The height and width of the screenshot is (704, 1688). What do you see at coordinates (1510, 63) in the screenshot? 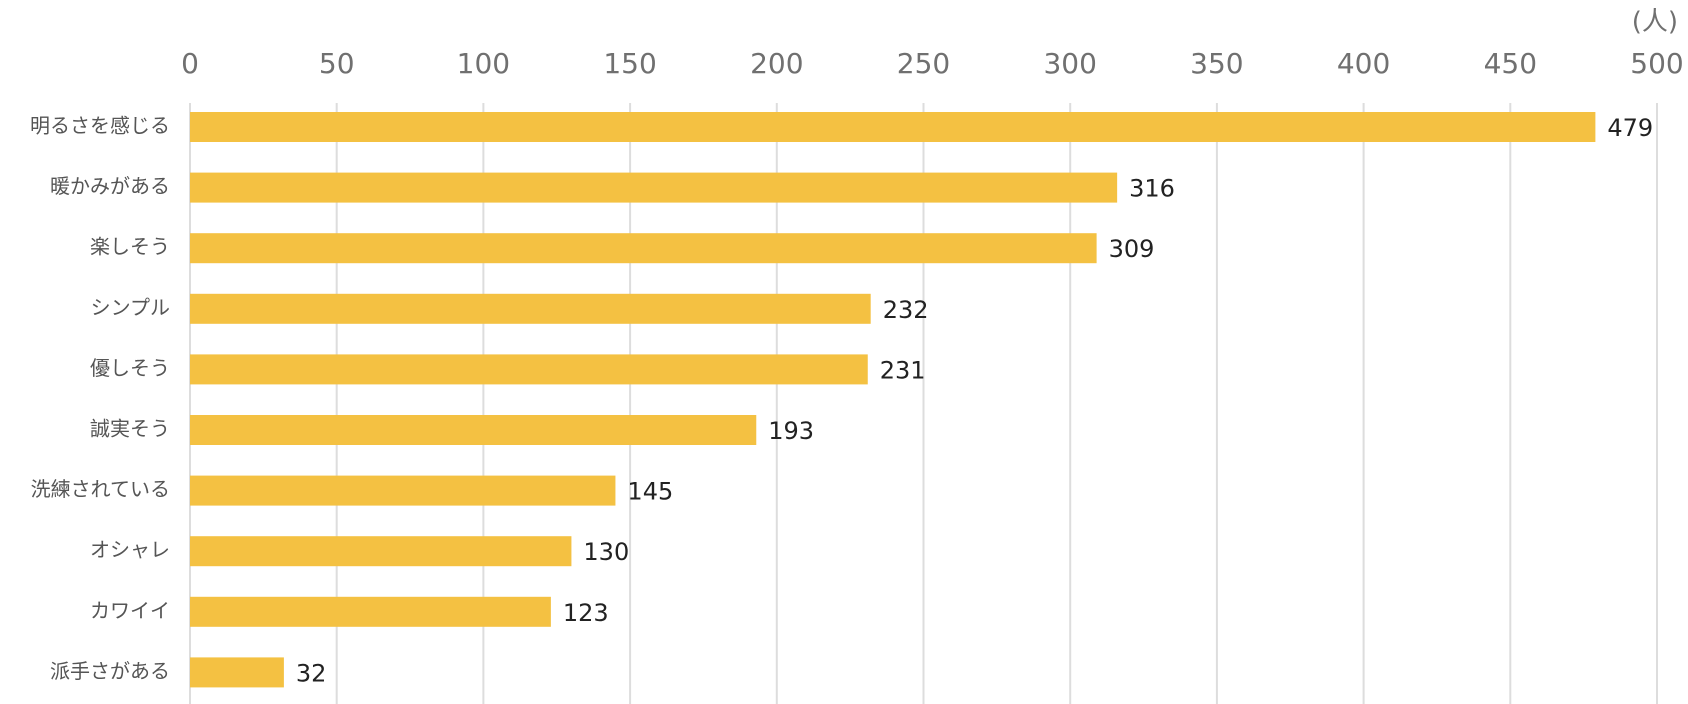
I see `x-tick-label: 450` at bounding box center [1510, 63].